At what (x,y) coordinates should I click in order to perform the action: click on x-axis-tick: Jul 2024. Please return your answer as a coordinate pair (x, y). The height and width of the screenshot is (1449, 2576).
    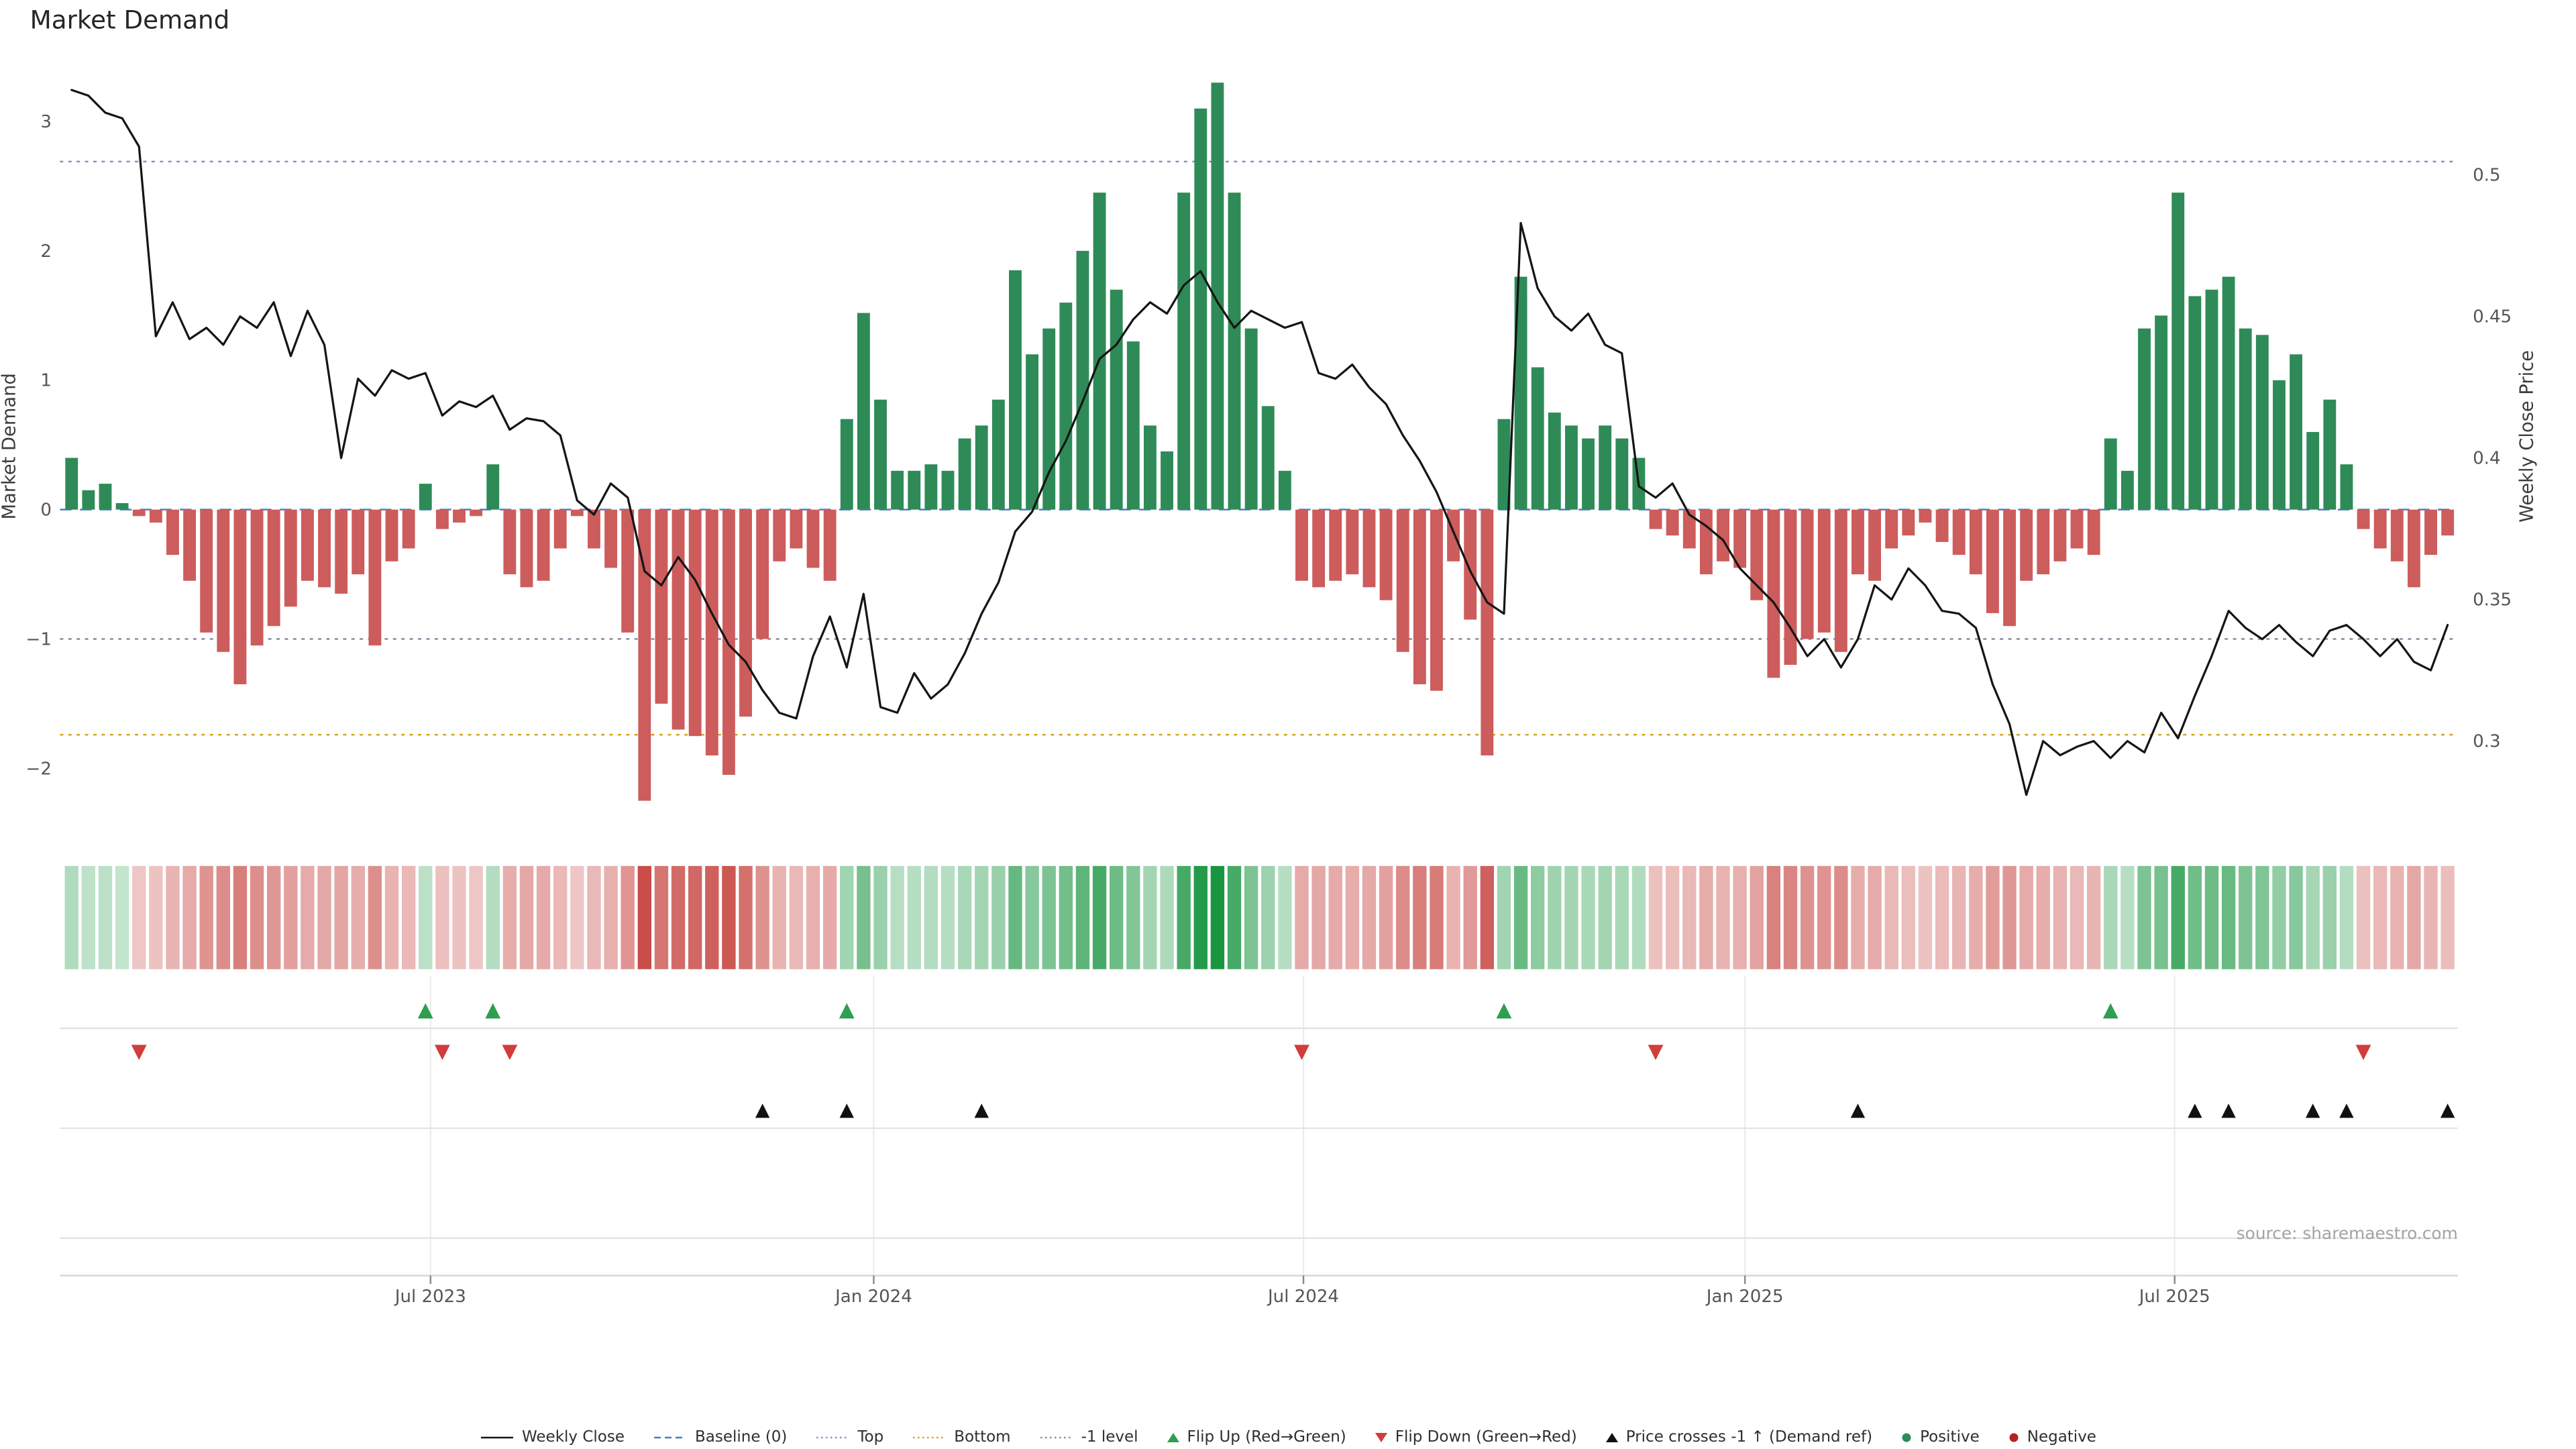
    Looking at the image, I should click on (1303, 1297).